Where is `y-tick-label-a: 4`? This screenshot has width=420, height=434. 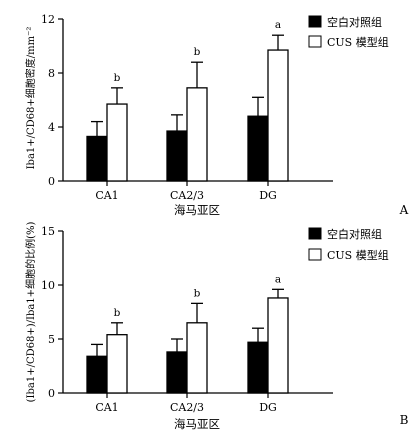 y-tick-label-a: 4 is located at coordinates (51, 127).